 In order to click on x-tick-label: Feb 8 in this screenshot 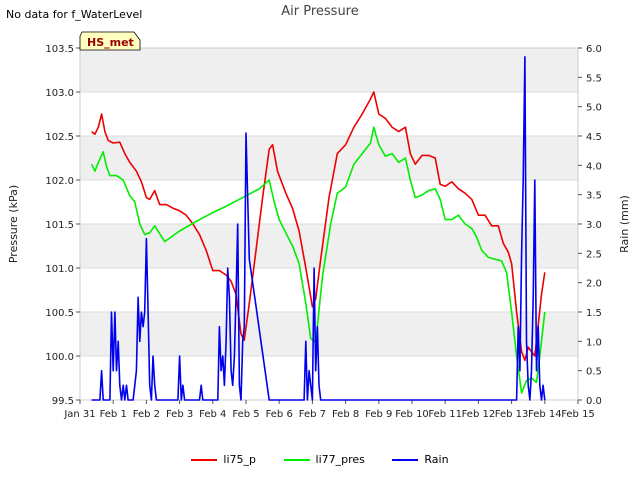, I will do `click(345, 414)`.